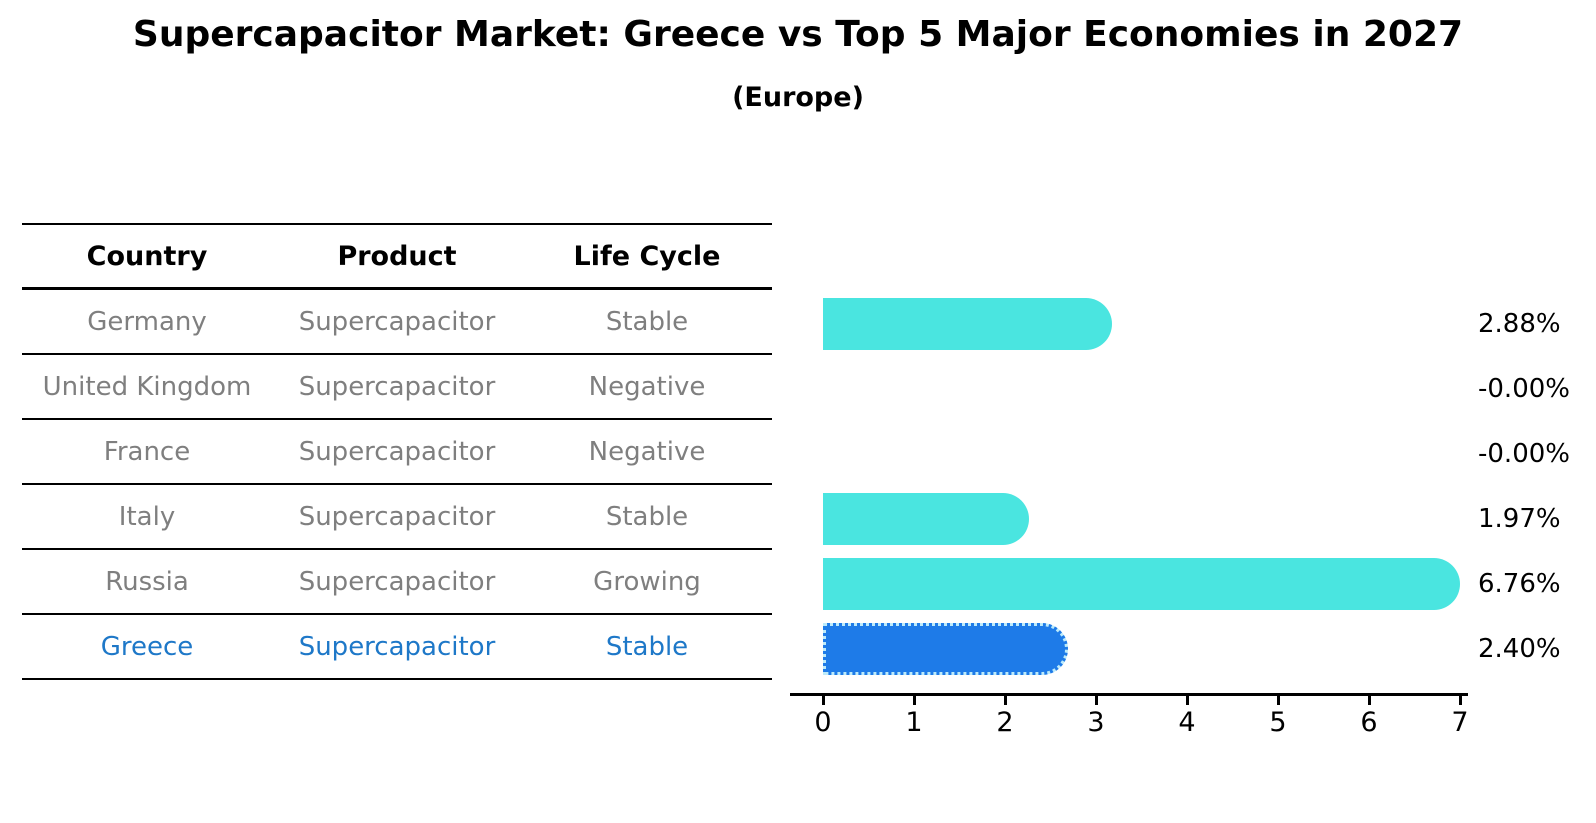 Image resolution: width=1596 pixels, height=823 pixels. What do you see at coordinates (1524, 388) in the screenshot?
I see `value-label-united-kingdom: -0.00%` at bounding box center [1524, 388].